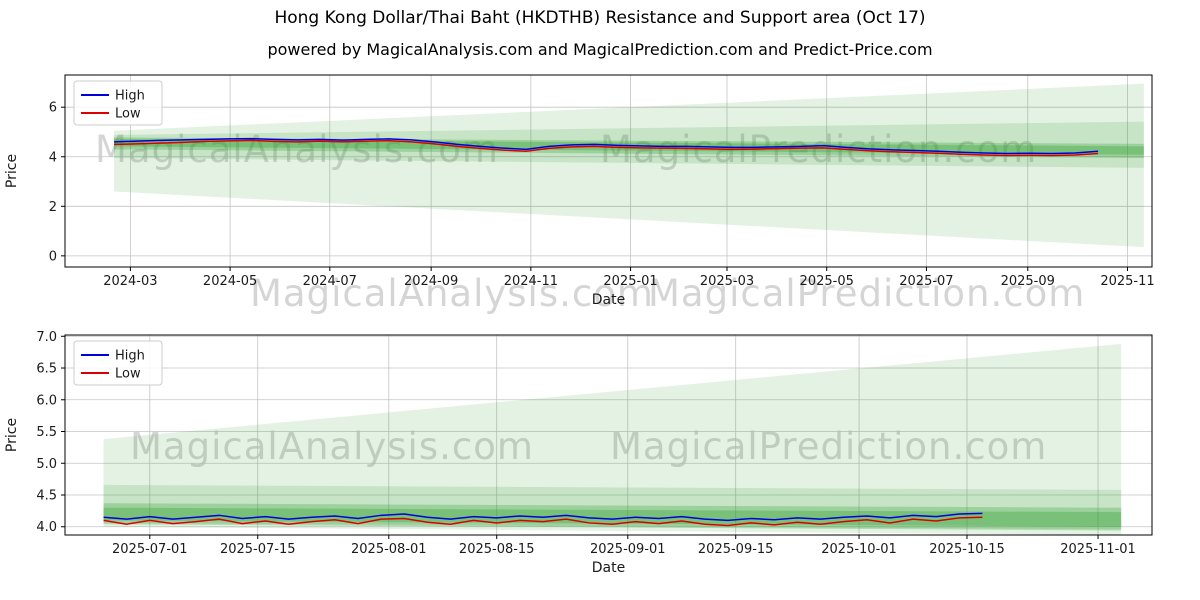 The width and height of the screenshot is (1200, 600). Describe the element at coordinates (46, 527) in the screenshot. I see `y-tick-label: 4.0` at that location.